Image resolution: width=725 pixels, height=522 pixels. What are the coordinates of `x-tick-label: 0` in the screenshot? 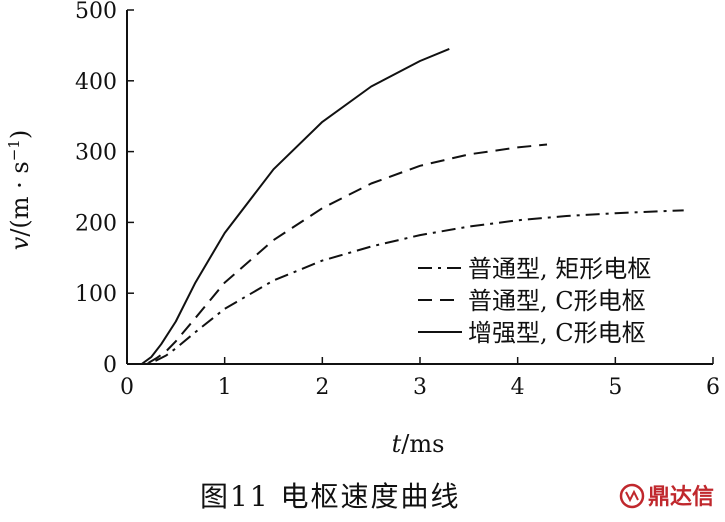 It's located at (127, 387).